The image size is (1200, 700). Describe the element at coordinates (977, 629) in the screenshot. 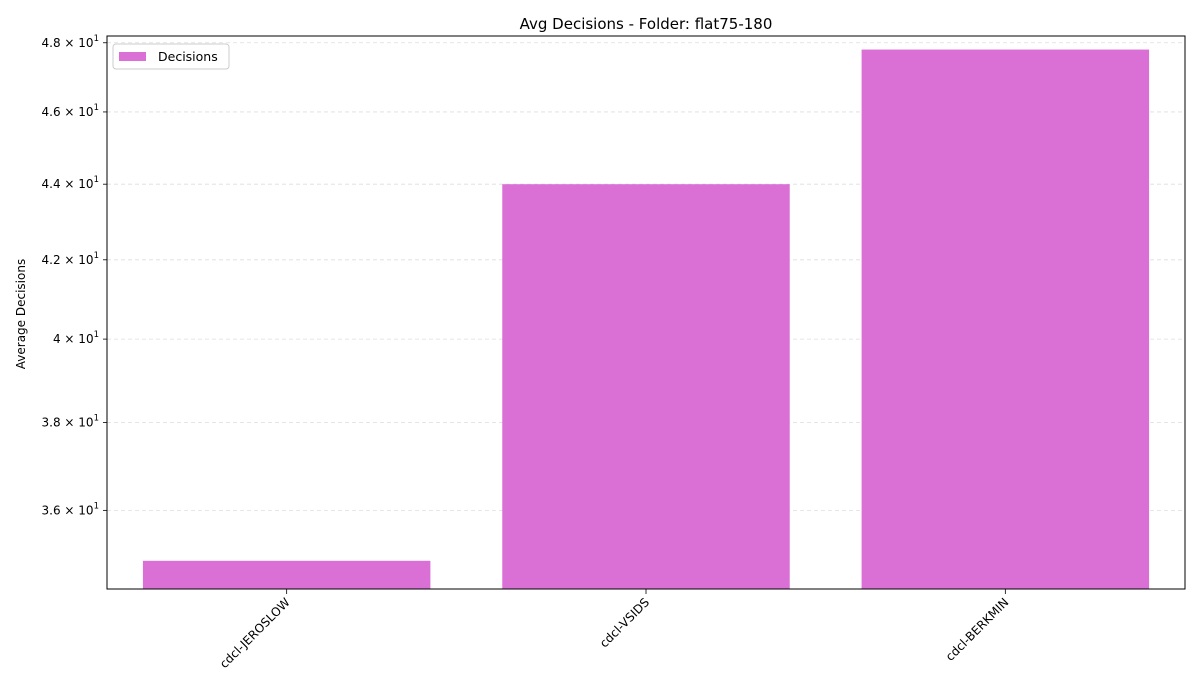

I see `x-tick-label: cdcl-BERKMIN` at that location.